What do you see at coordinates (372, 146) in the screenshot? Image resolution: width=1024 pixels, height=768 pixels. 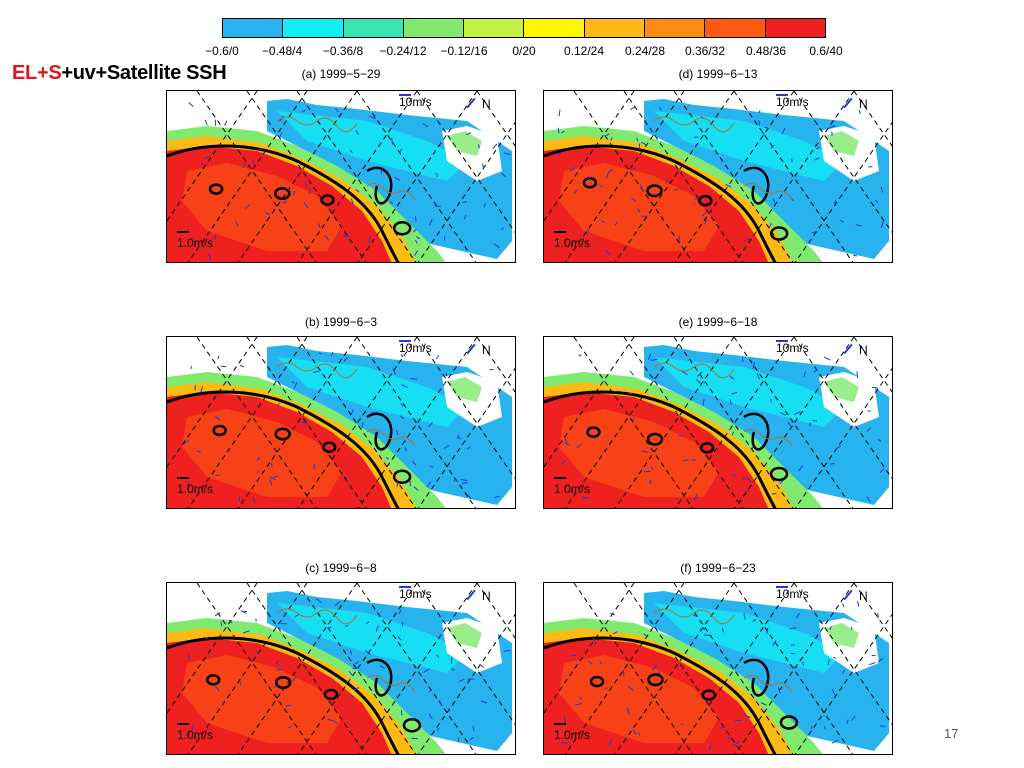 I see `light-cyan-region` at bounding box center [372, 146].